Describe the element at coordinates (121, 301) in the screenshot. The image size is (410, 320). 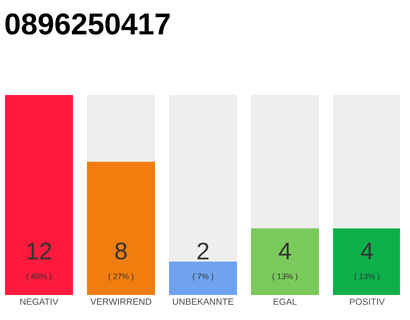
I see `x-tick-label: VERWIRREND` at that location.